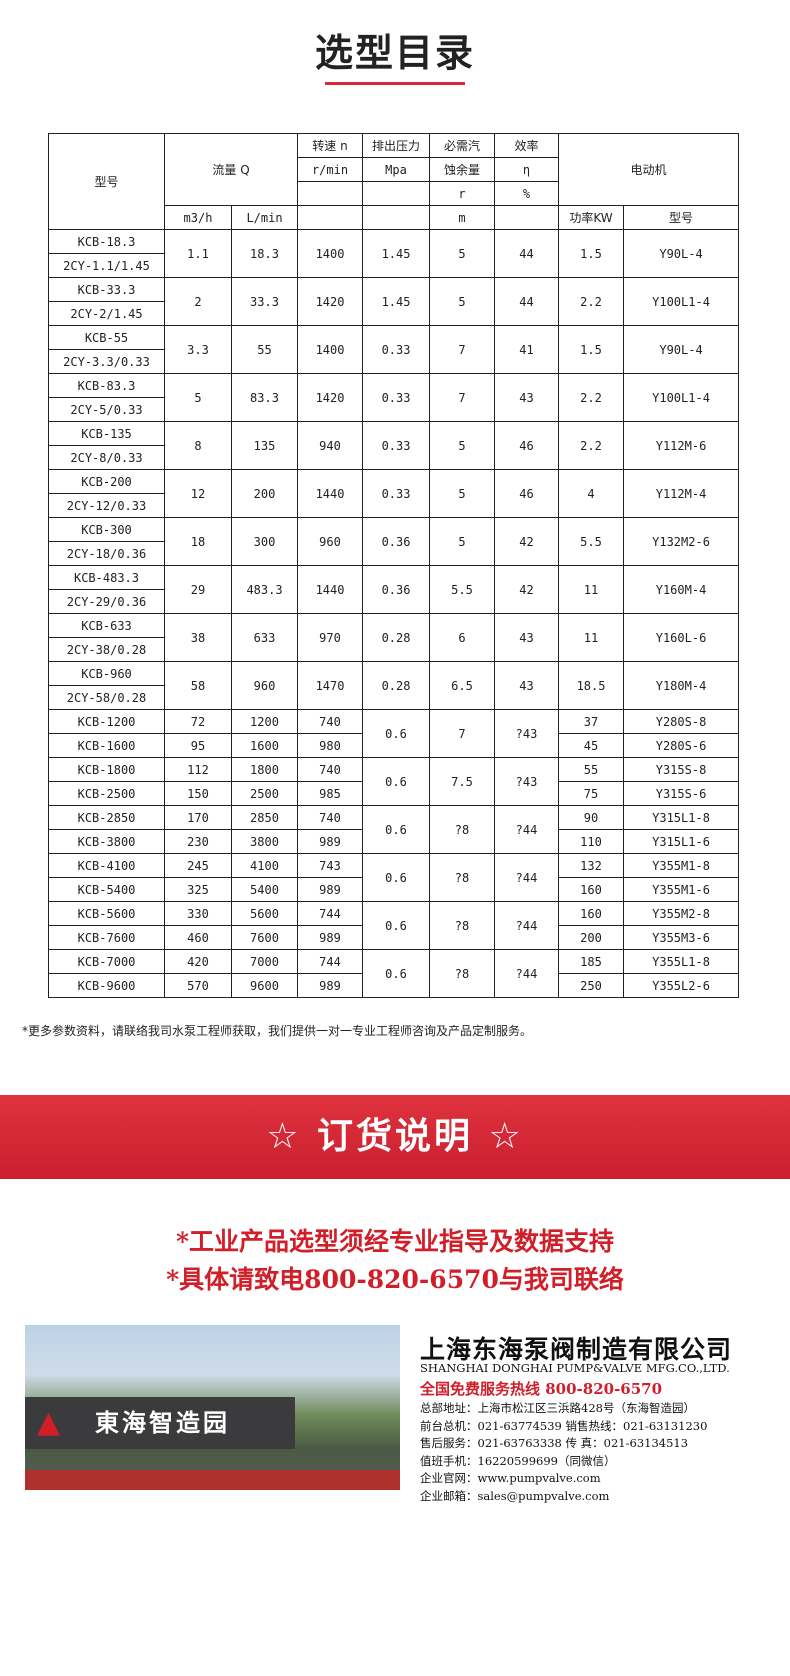 Image resolution: width=790 pixels, height=1676 pixels. What do you see at coordinates (681, 961) in the screenshot?
I see `cell-motor-model: Y355L1-8` at bounding box center [681, 961].